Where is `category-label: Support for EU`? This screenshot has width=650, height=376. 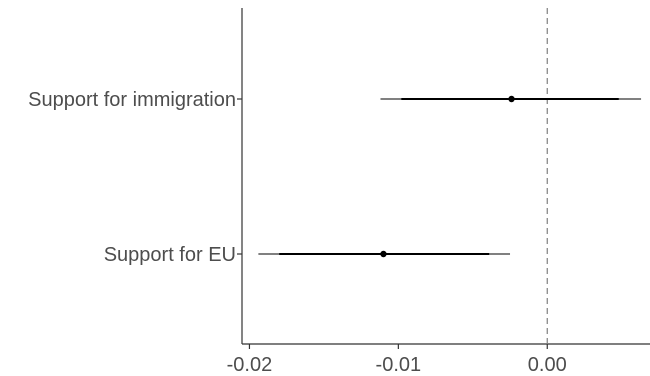
category-label: Support for EU is located at coordinates (170, 255).